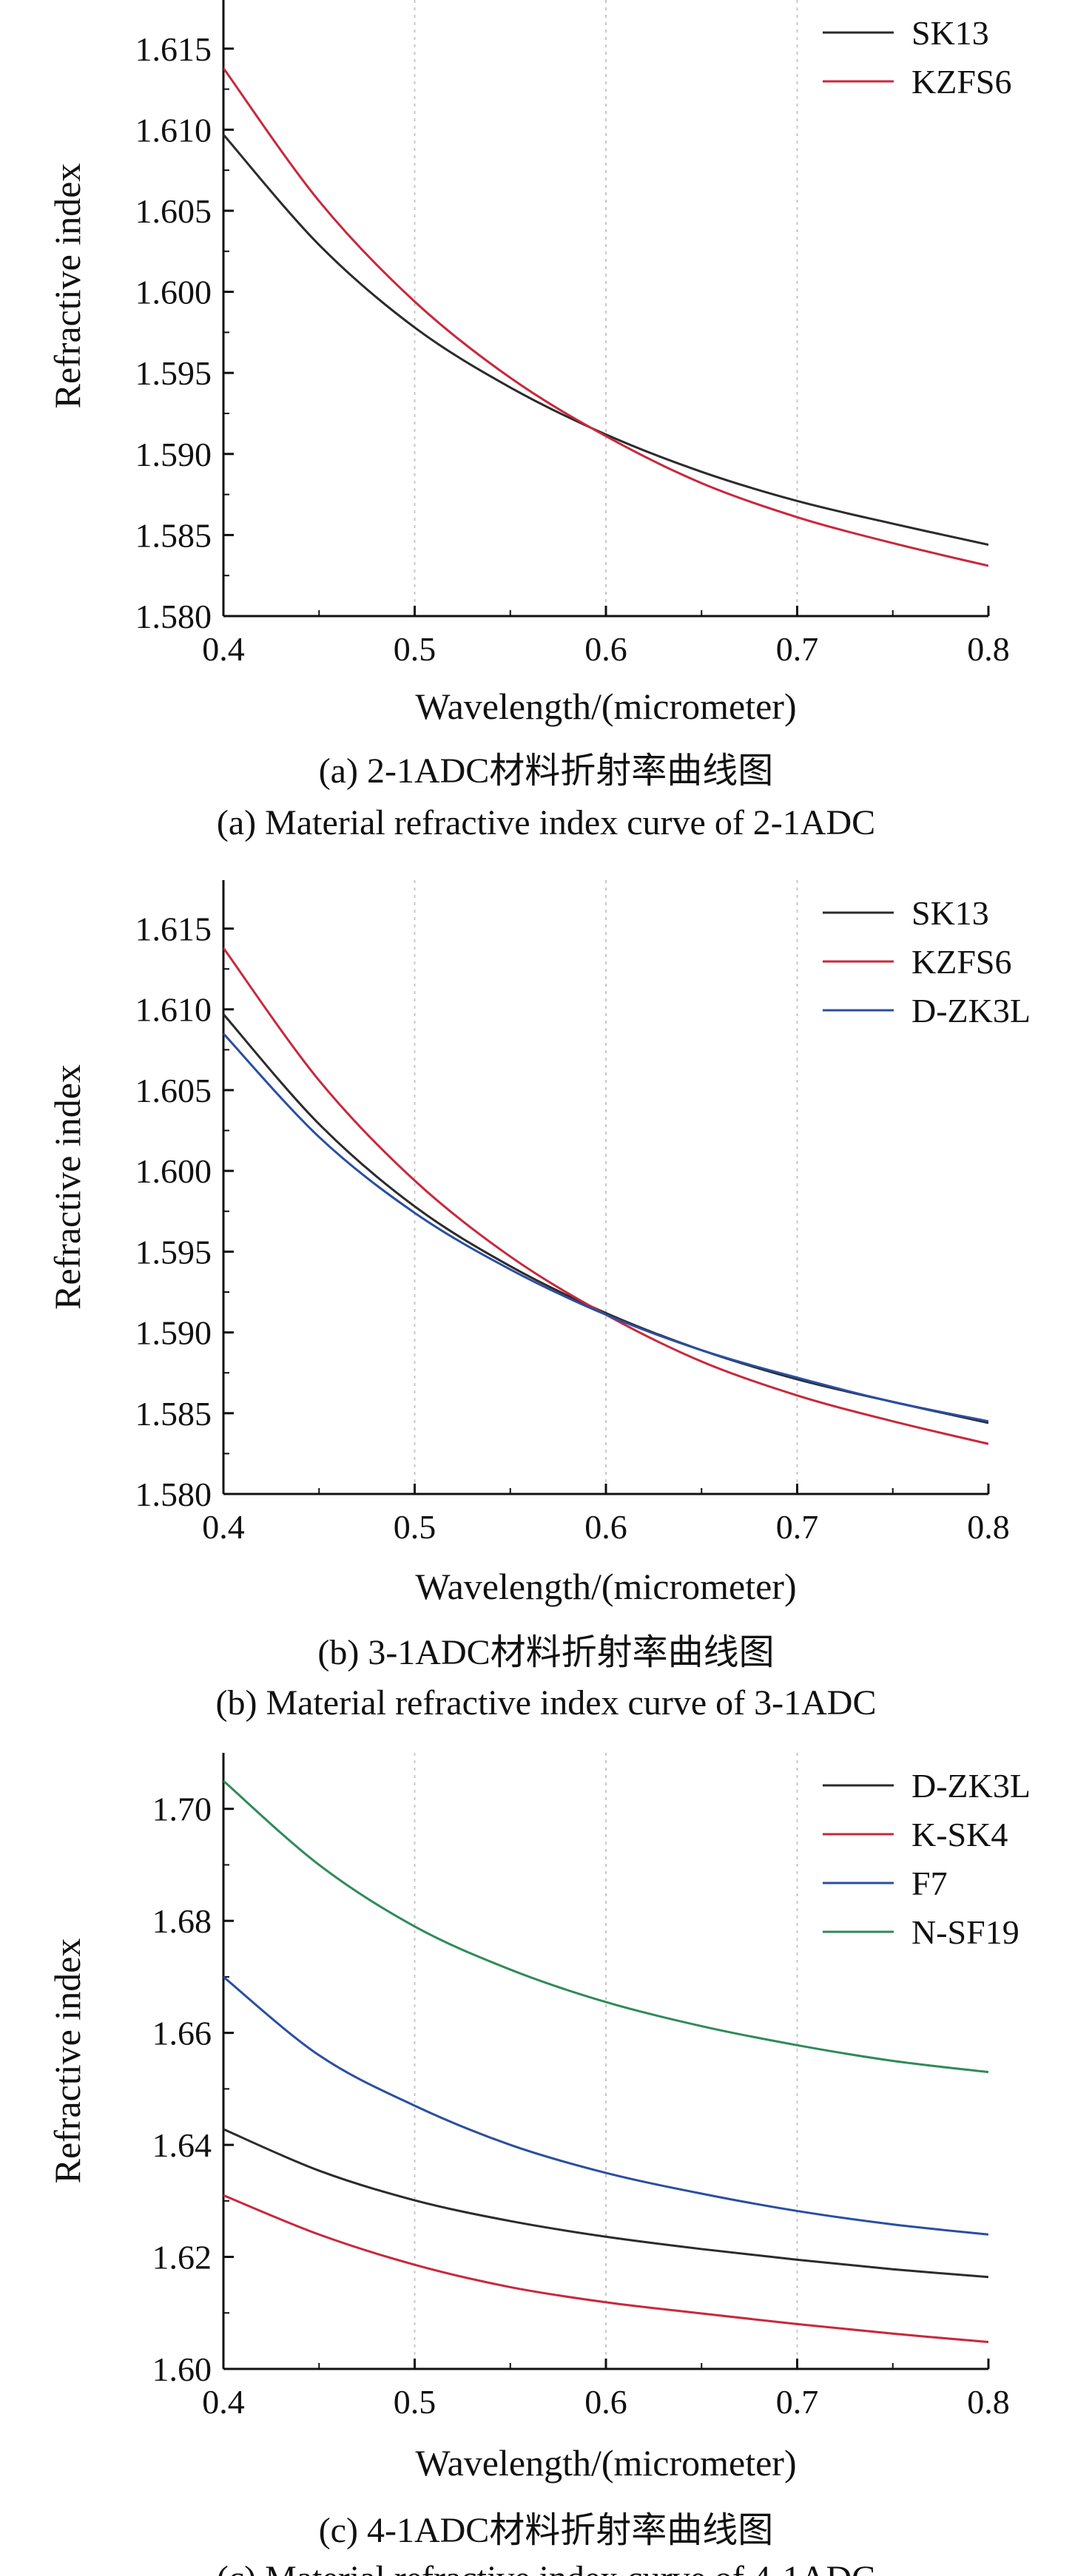 This screenshot has width=1092, height=2576. What do you see at coordinates (182, 1809) in the screenshot?
I see `y-tick-label: 1.70` at bounding box center [182, 1809].